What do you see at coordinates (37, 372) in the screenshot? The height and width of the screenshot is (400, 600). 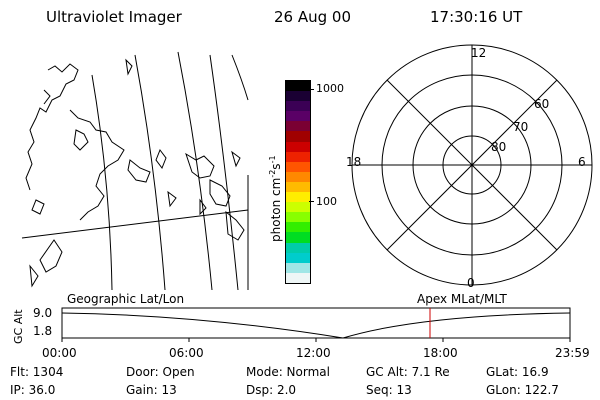 I see `status-flight: Flt: 1304` at bounding box center [37, 372].